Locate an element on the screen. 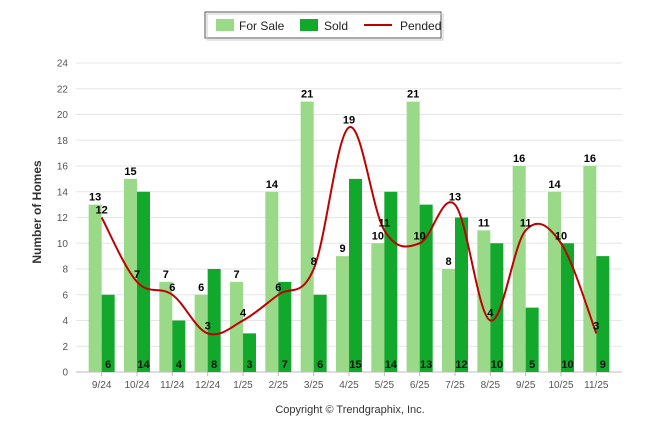 Image resolution: width=646 pixels, height=434 pixels. data-label-pended: 12 is located at coordinates (102, 211).